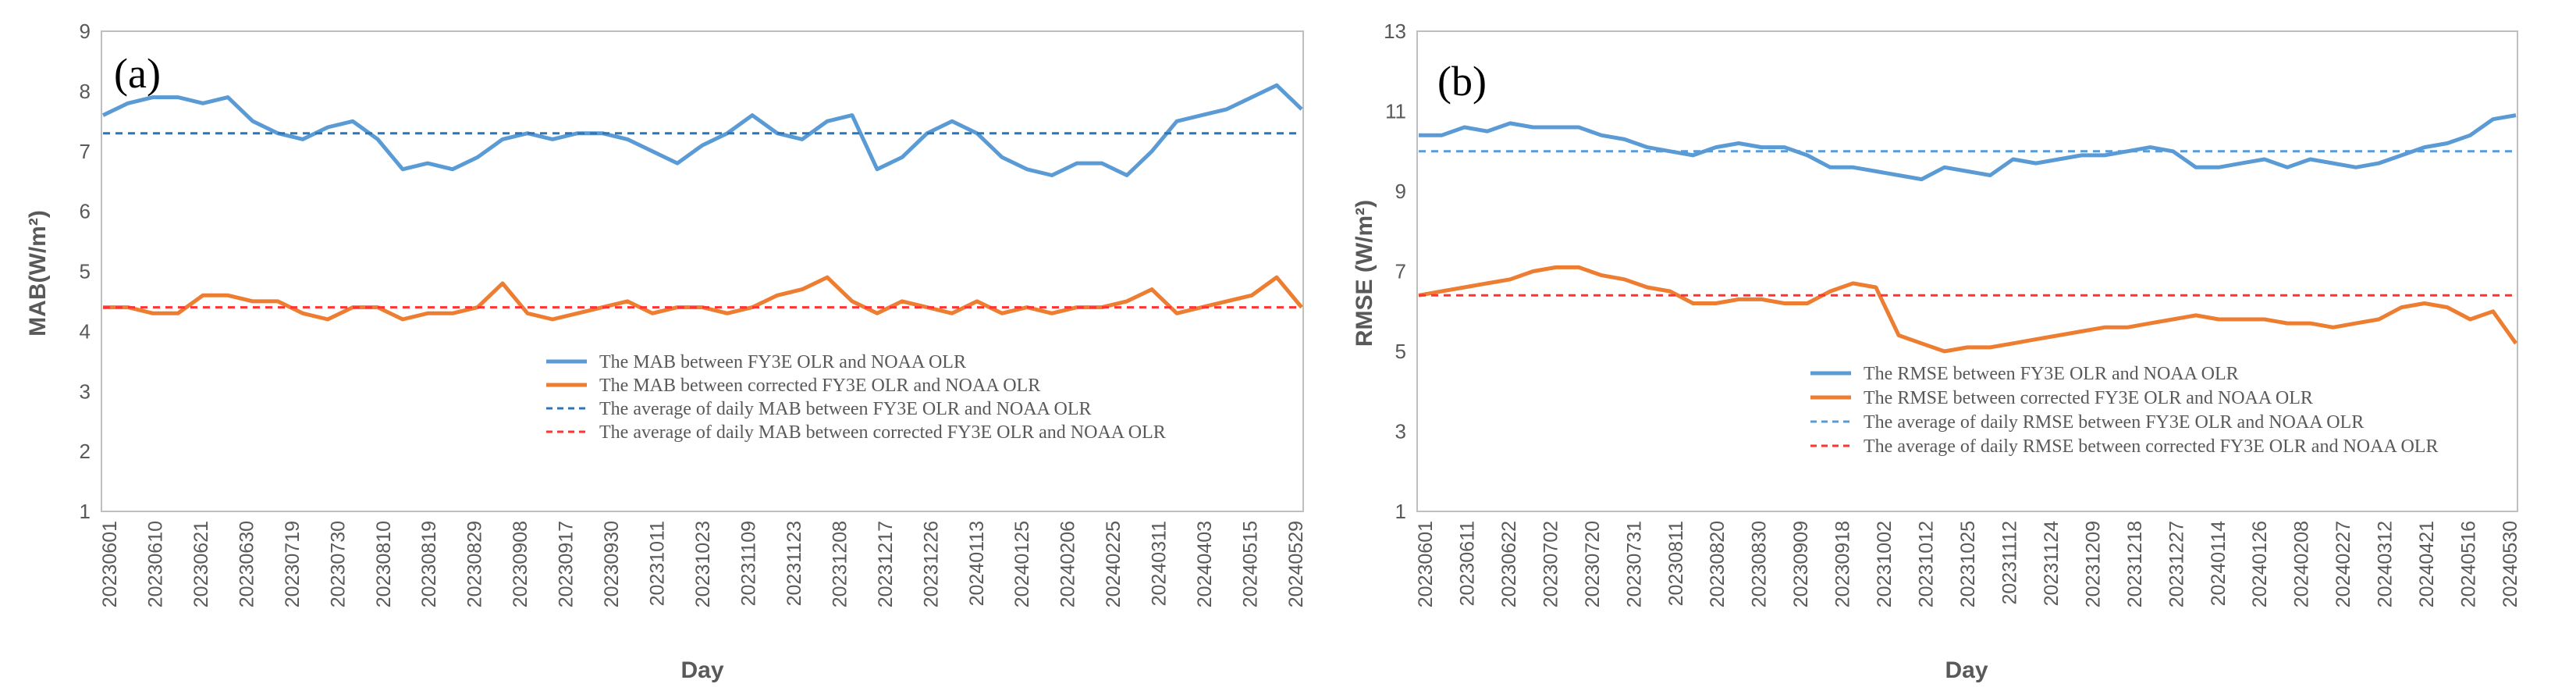  Describe the element at coordinates (247, 564) in the screenshot. I see `x-tick-label: 20230630` at that location.